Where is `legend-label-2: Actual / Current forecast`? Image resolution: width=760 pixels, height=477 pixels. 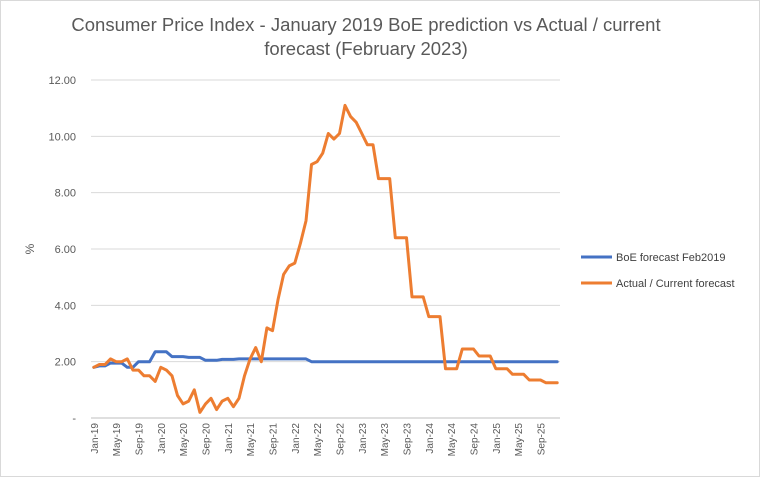
legend-label-2: Actual / Current forecast is located at coordinates (675, 284).